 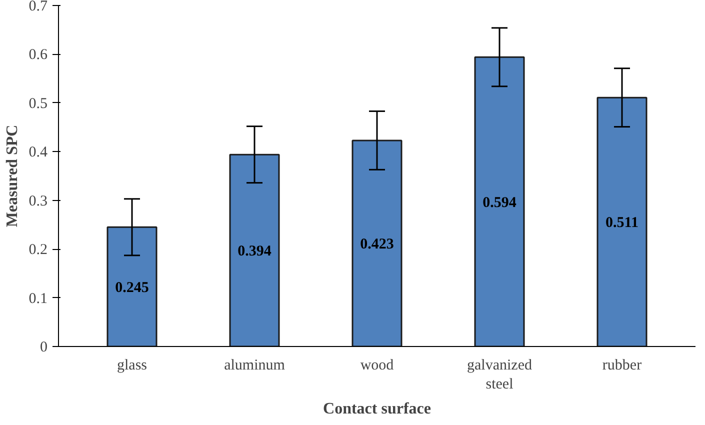 What do you see at coordinates (38, 7) in the screenshot?
I see `y-tick-label: 0.7` at bounding box center [38, 7].